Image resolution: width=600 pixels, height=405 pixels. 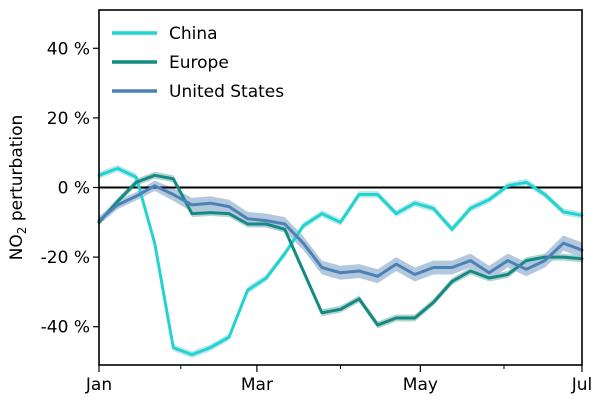 I want to click on legend-label-china: China, so click(x=193, y=34).